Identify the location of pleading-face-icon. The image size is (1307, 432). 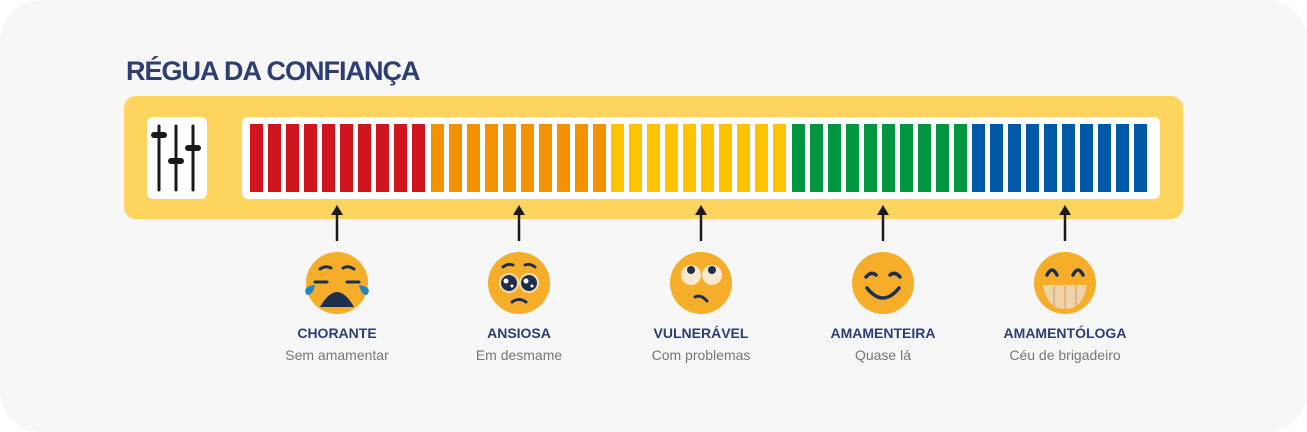
(519, 283).